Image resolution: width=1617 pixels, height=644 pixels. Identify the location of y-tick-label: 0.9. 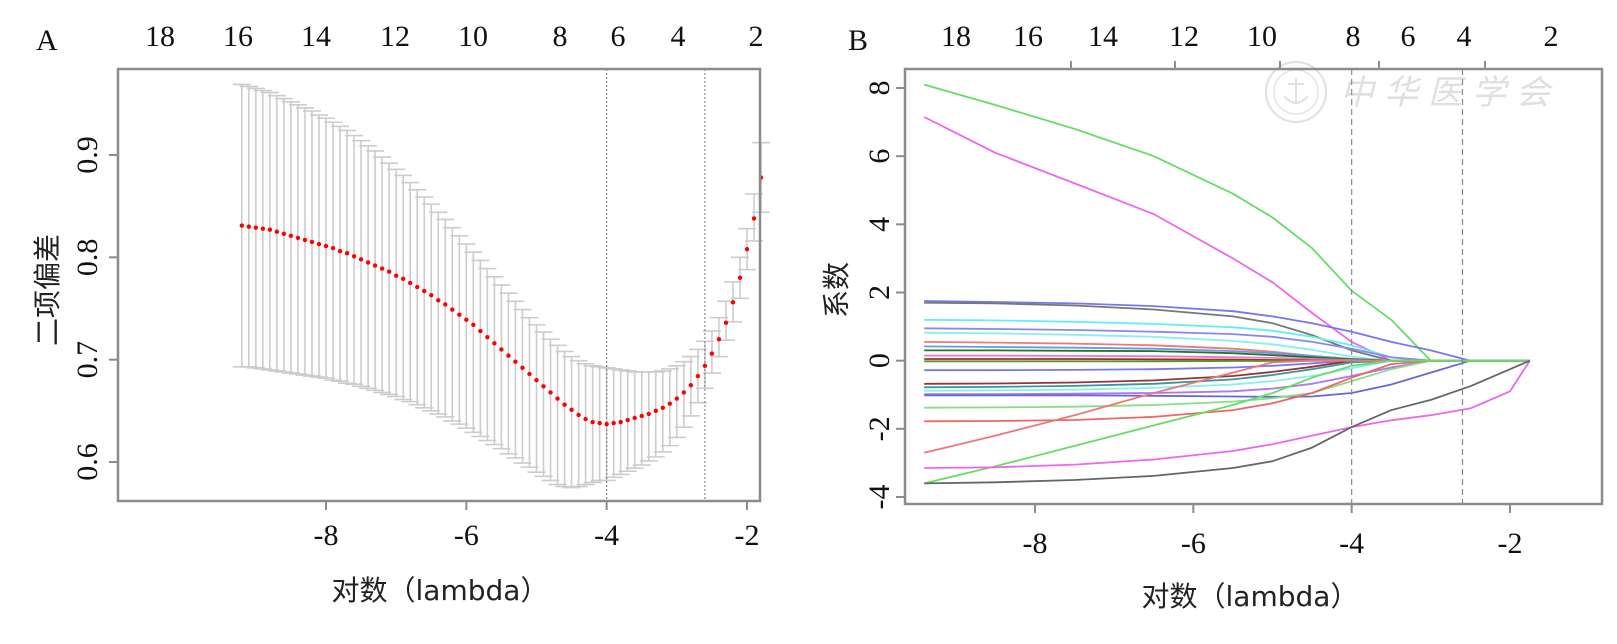
(87, 155).